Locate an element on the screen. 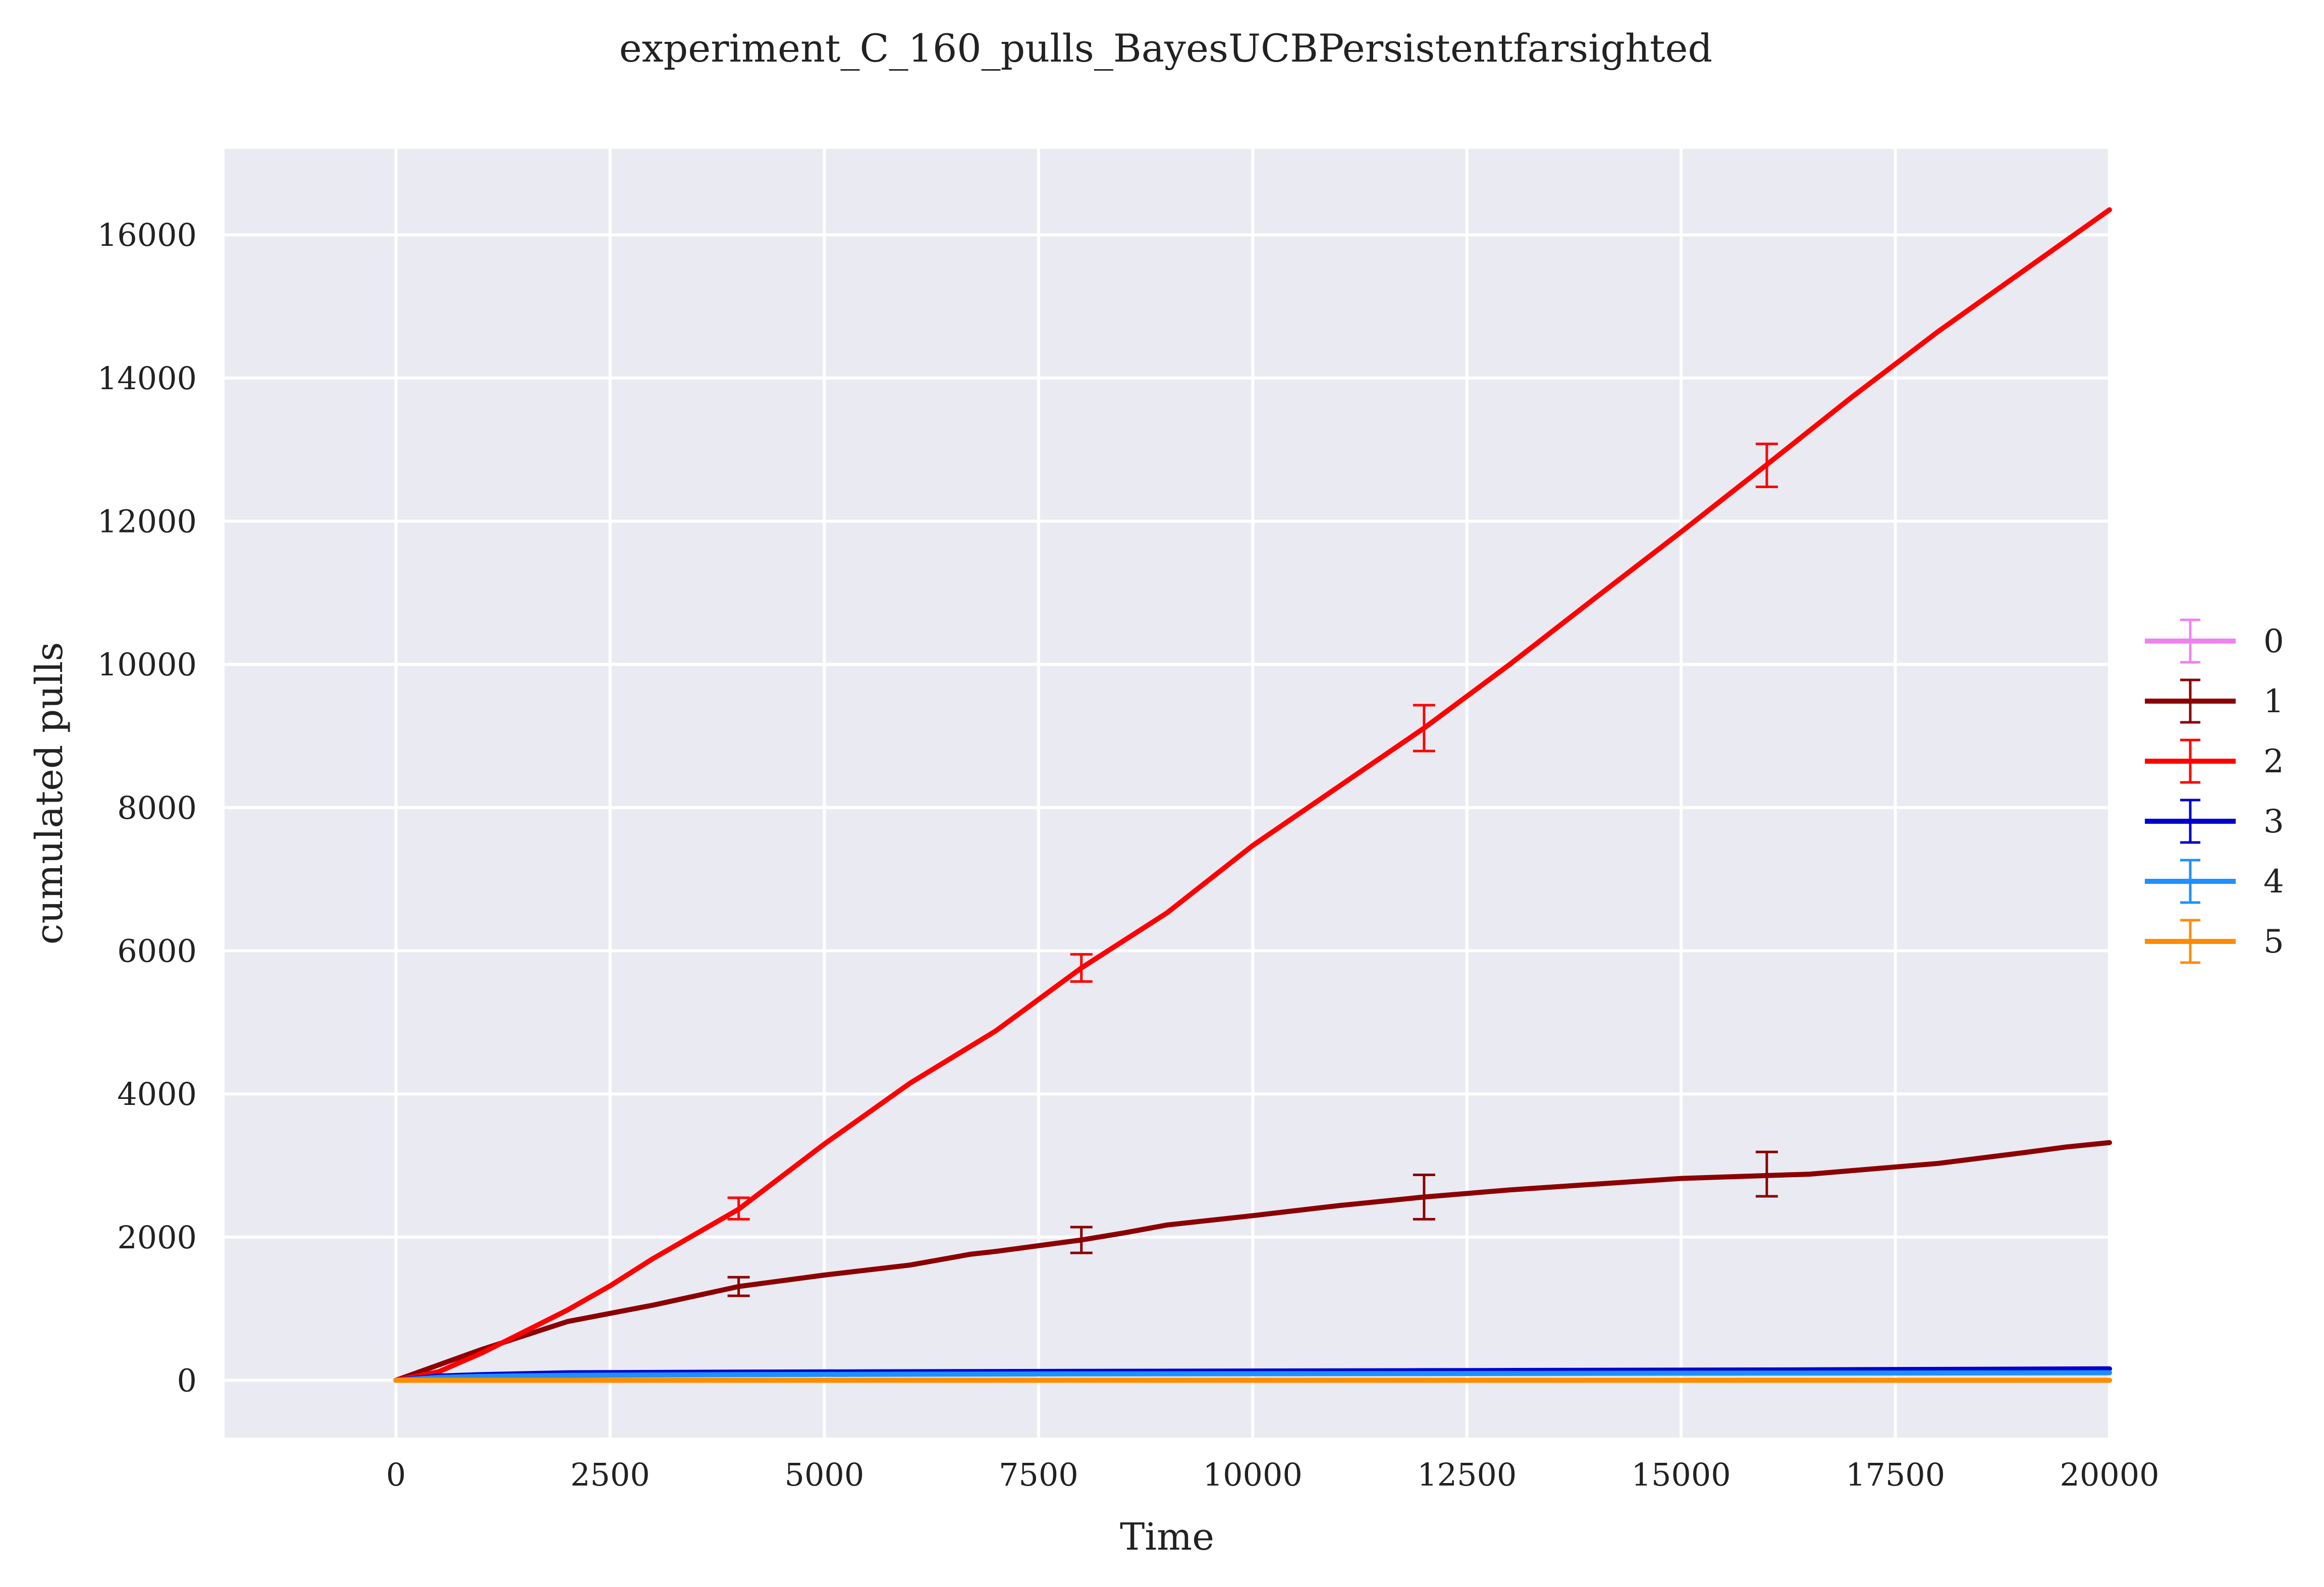 Image resolution: width=2324 pixels, height=1587 pixels. y-tick-label: 8000 is located at coordinates (157, 807).